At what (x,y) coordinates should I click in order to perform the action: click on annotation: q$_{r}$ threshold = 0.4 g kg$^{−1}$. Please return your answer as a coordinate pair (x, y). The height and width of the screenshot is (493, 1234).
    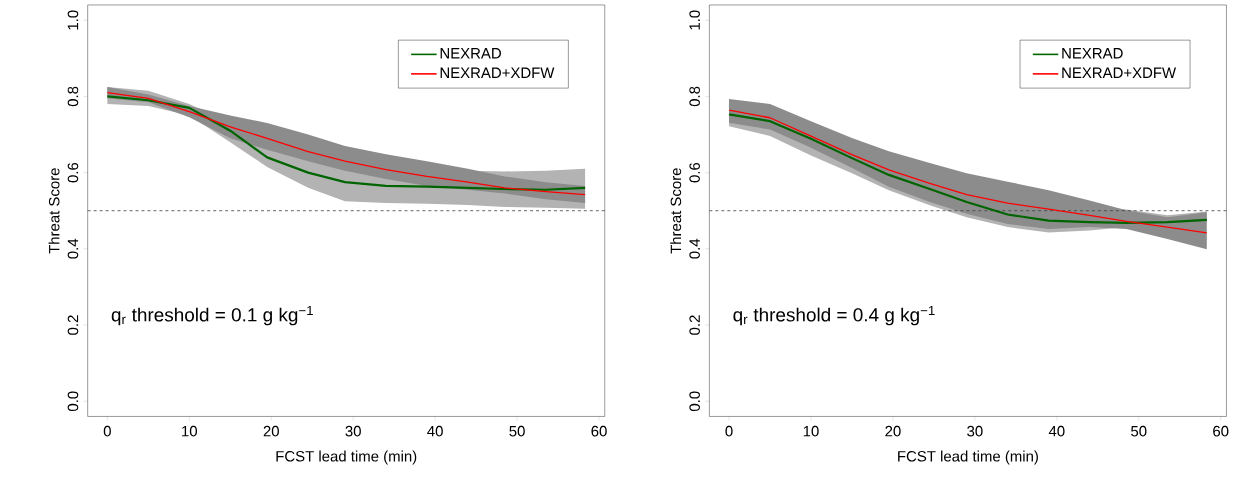
    Looking at the image, I should click on (834, 315).